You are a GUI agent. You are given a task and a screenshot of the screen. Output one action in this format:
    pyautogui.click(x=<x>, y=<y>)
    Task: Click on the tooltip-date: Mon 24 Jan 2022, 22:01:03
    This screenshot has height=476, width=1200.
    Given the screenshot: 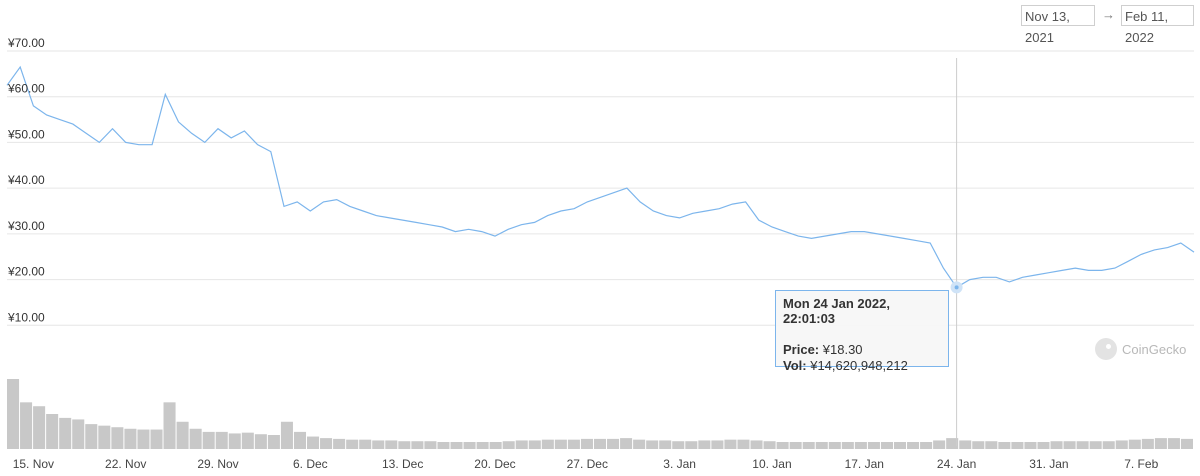 What is the action you would take?
    pyautogui.click(x=836, y=311)
    